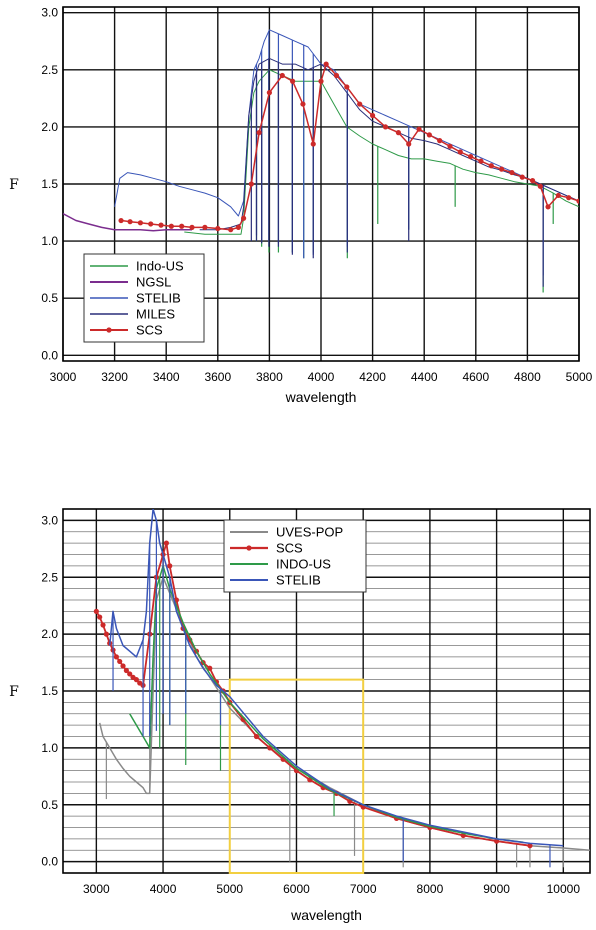 The height and width of the screenshot is (930, 596). What do you see at coordinates (475, 377) in the screenshot?
I see `x-tick-label: 4600` at bounding box center [475, 377].